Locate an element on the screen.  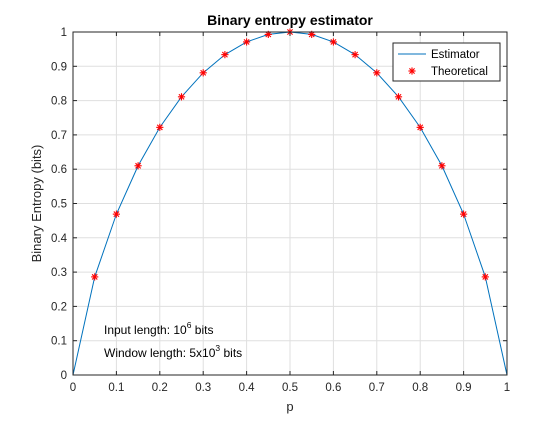
legend: Estimator Theoretical is located at coordinates (446, 62).